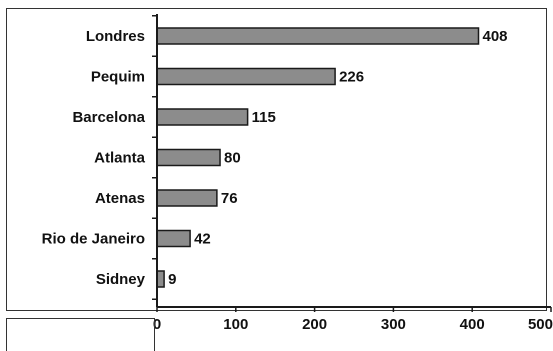  Describe the element at coordinates (121, 279) in the screenshot. I see `category-label: Sidney` at that location.